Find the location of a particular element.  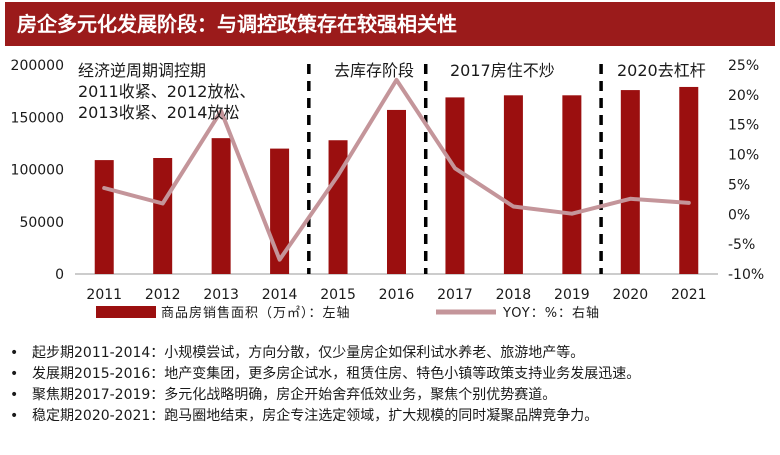

y-right-tick-label: -10% is located at coordinates (746, 275).